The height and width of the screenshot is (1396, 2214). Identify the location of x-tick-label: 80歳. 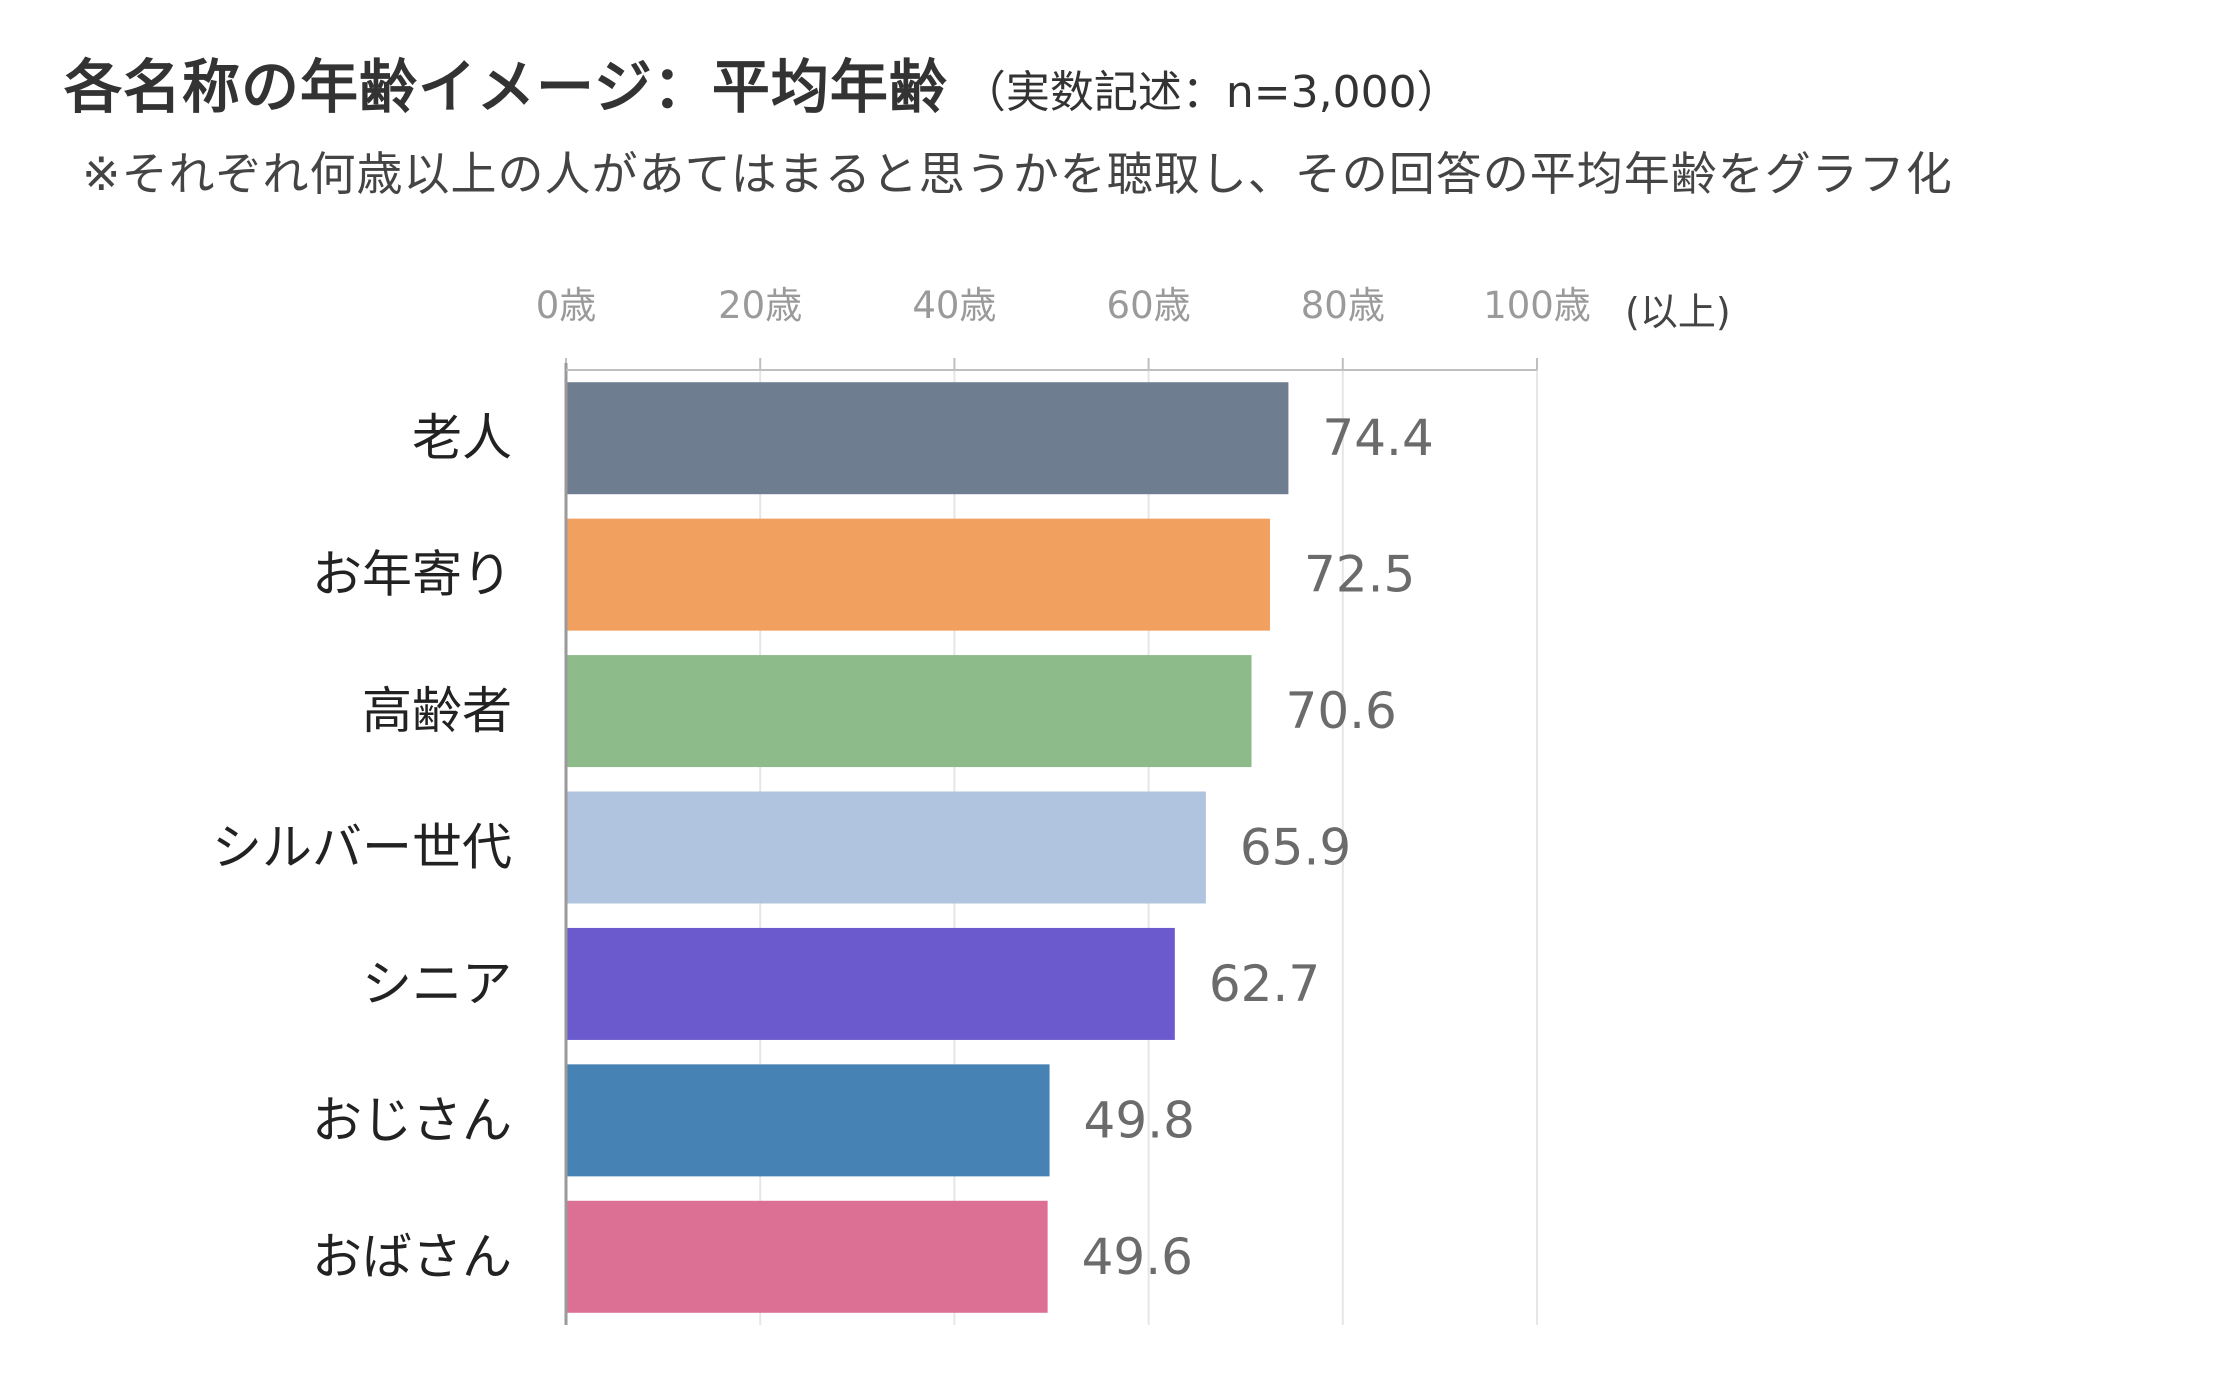
(1343, 305).